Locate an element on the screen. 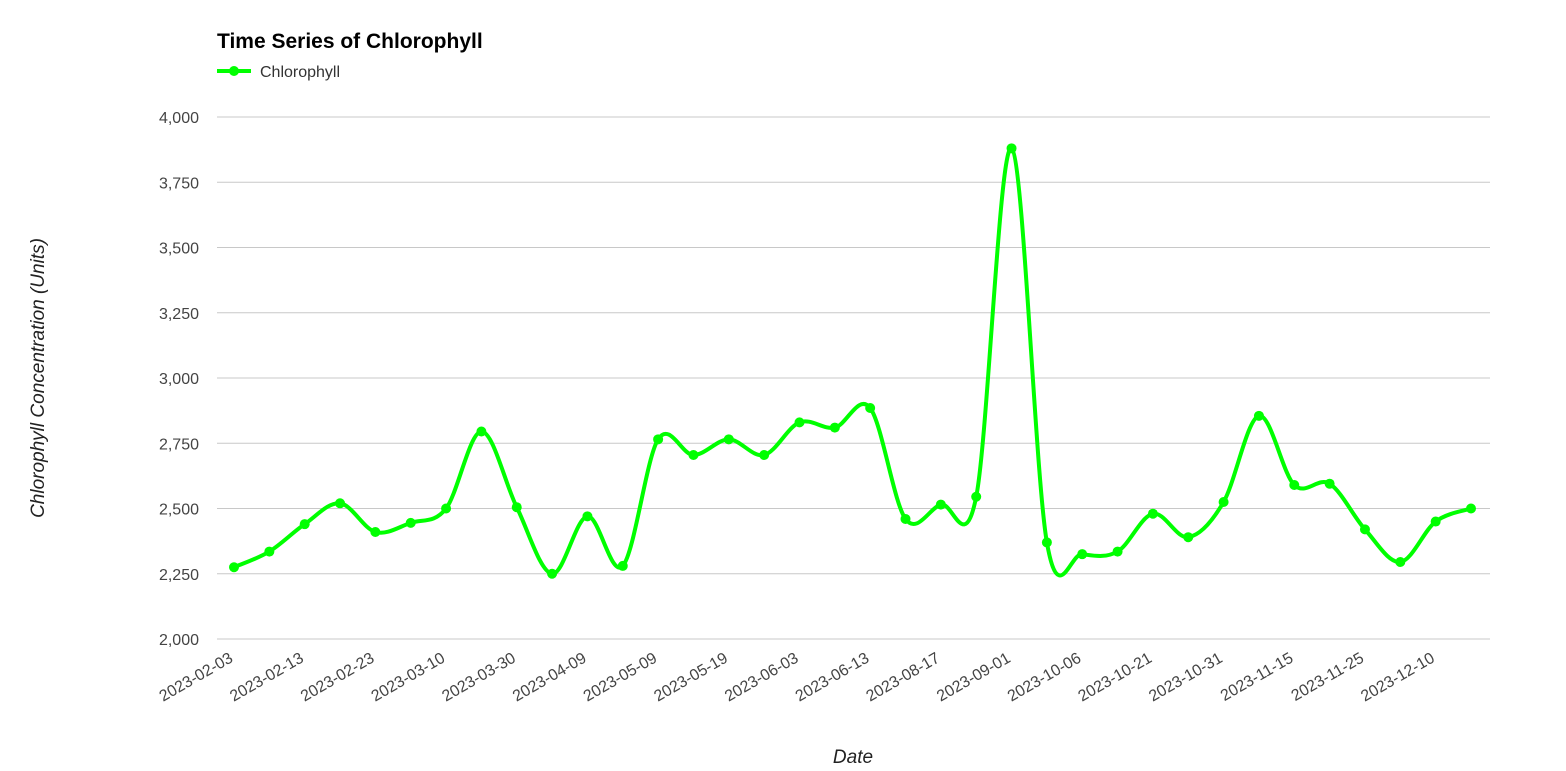 The width and height of the screenshot is (1566, 771). y-tick-label: 2,500 is located at coordinates (179, 510).